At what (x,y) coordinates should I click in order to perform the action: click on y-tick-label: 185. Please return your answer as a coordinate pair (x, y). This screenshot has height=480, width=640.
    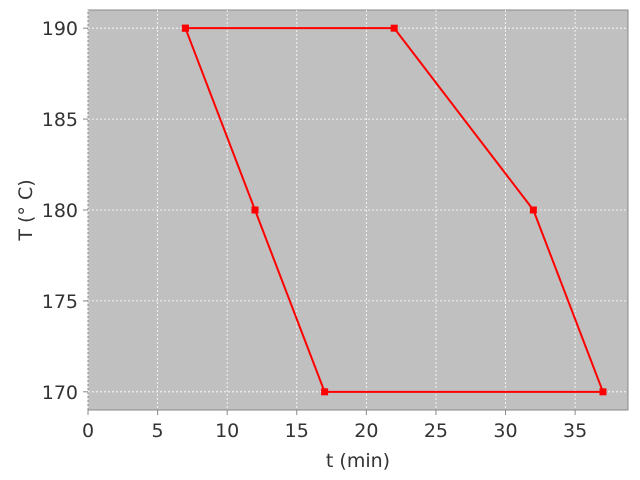
    Looking at the image, I should click on (60, 120).